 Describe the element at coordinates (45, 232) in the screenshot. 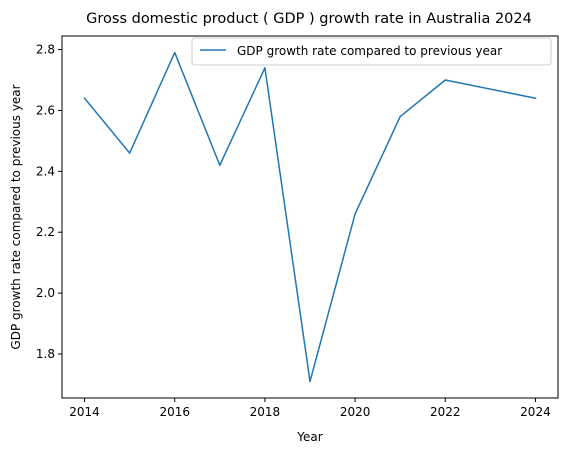

I see `y-tick-label: 2.2` at that location.